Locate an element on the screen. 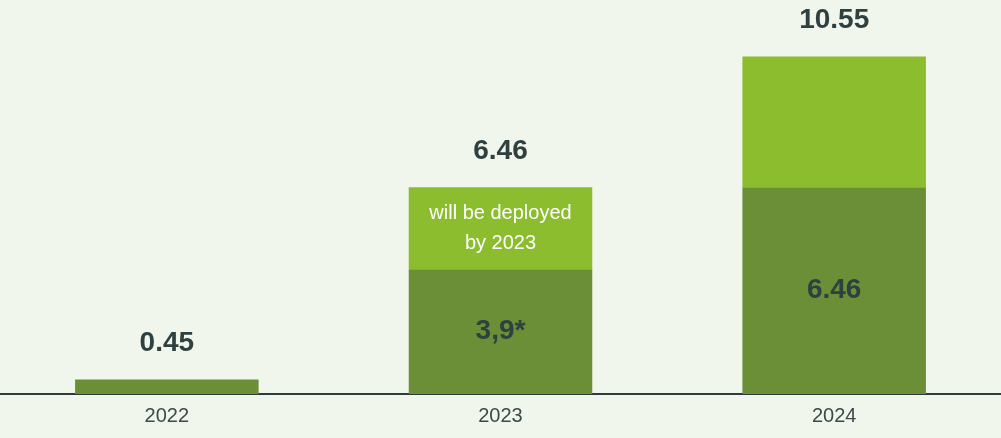 This screenshot has height=438, width=1001. data-label: 3,9* is located at coordinates (500, 330).